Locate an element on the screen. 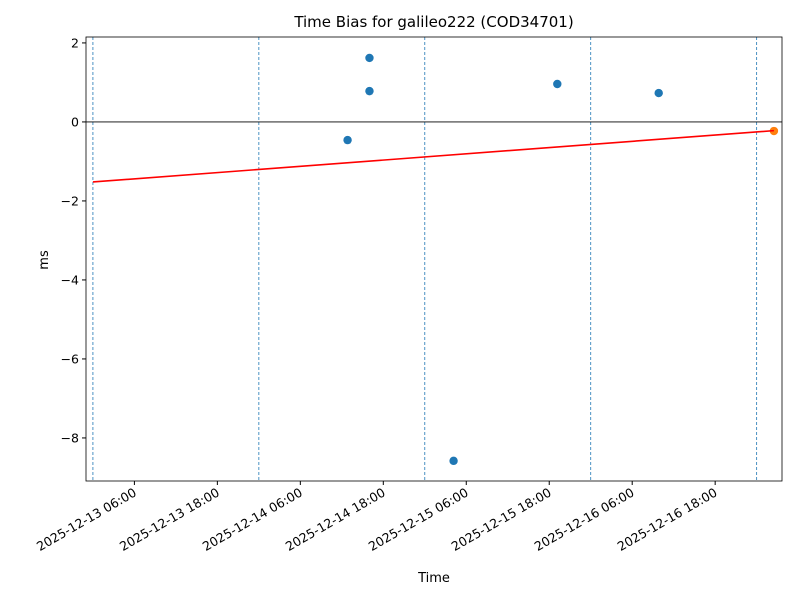 This screenshot has width=800, height=600. y-tick-label: −4 is located at coordinates (70, 279).